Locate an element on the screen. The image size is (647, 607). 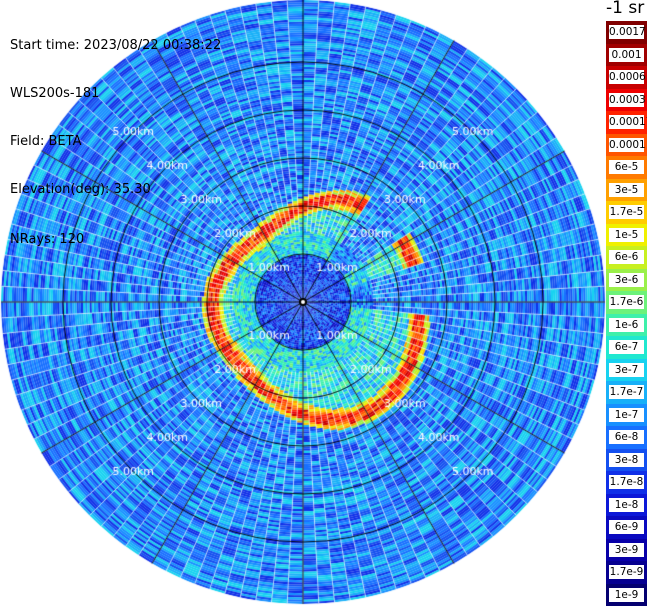
colorbar-cell: 1.7e-9 is located at coordinates (626, 572).